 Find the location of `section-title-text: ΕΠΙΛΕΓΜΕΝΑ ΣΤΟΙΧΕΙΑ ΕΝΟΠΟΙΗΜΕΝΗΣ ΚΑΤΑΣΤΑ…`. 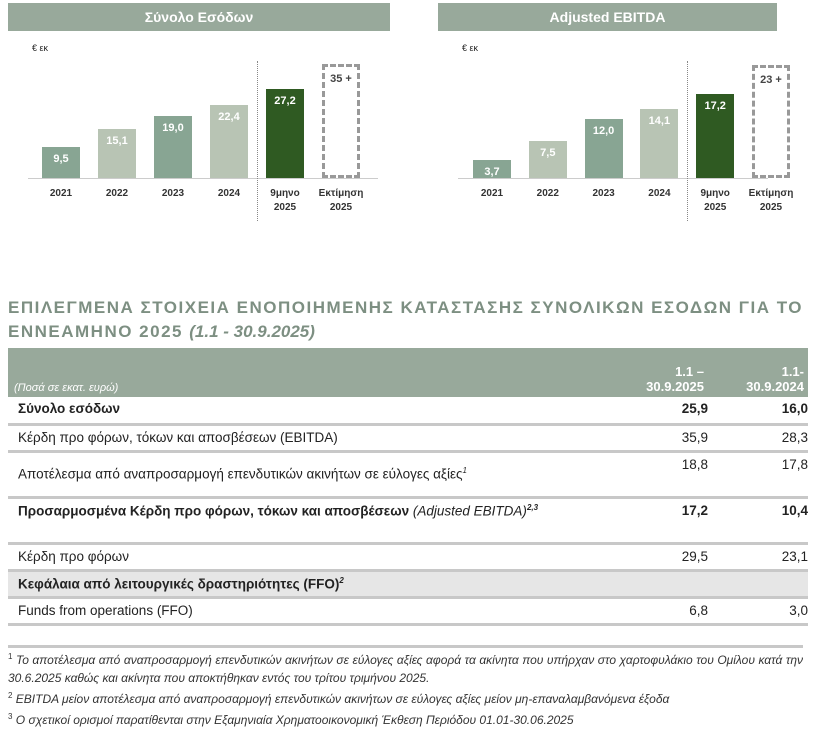

section-title-text: ΕΠΙΛΕΓΜΕΝΑ ΣΤΟΙΧΕΙΑ ΕΝΟΠΟΙΗΜΕΝΗΣ ΚΑΤΑΣΤΑ… is located at coordinates (405, 319).